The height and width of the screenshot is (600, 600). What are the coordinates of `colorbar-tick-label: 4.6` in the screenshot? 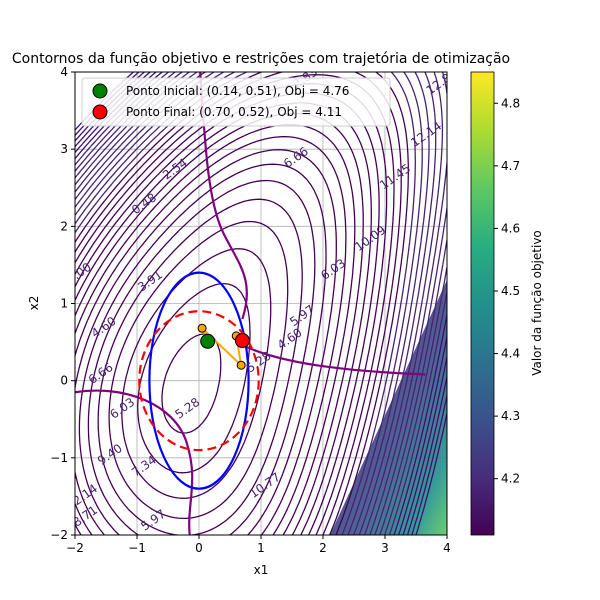 It's located at (510, 228).